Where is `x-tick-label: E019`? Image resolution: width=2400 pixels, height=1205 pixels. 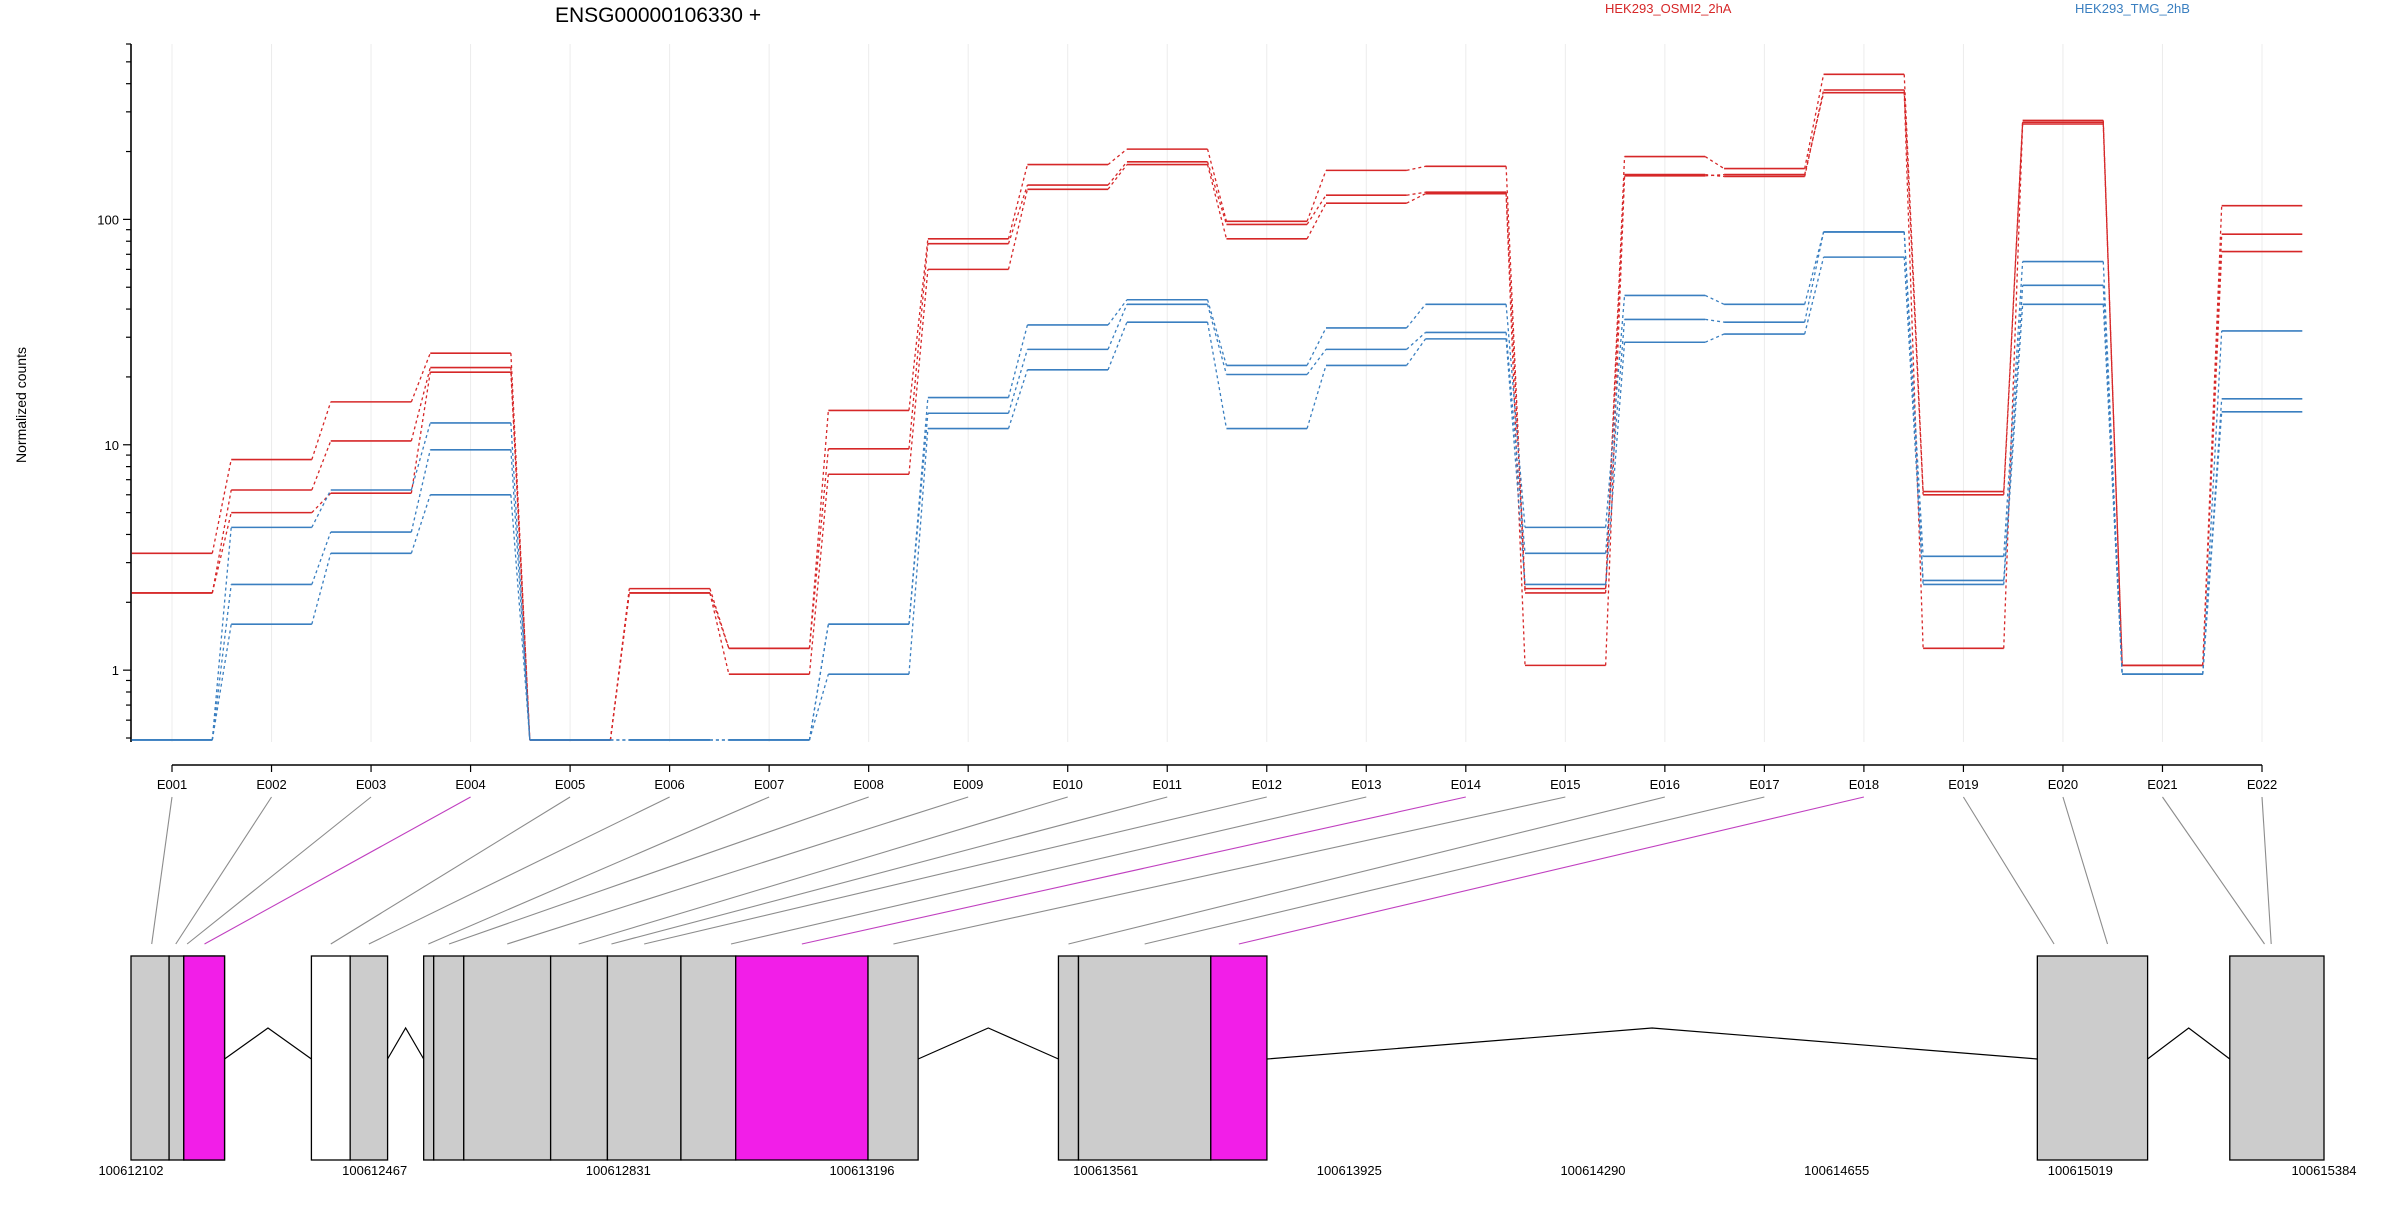 x-tick-label: E019 is located at coordinates (1963, 784).